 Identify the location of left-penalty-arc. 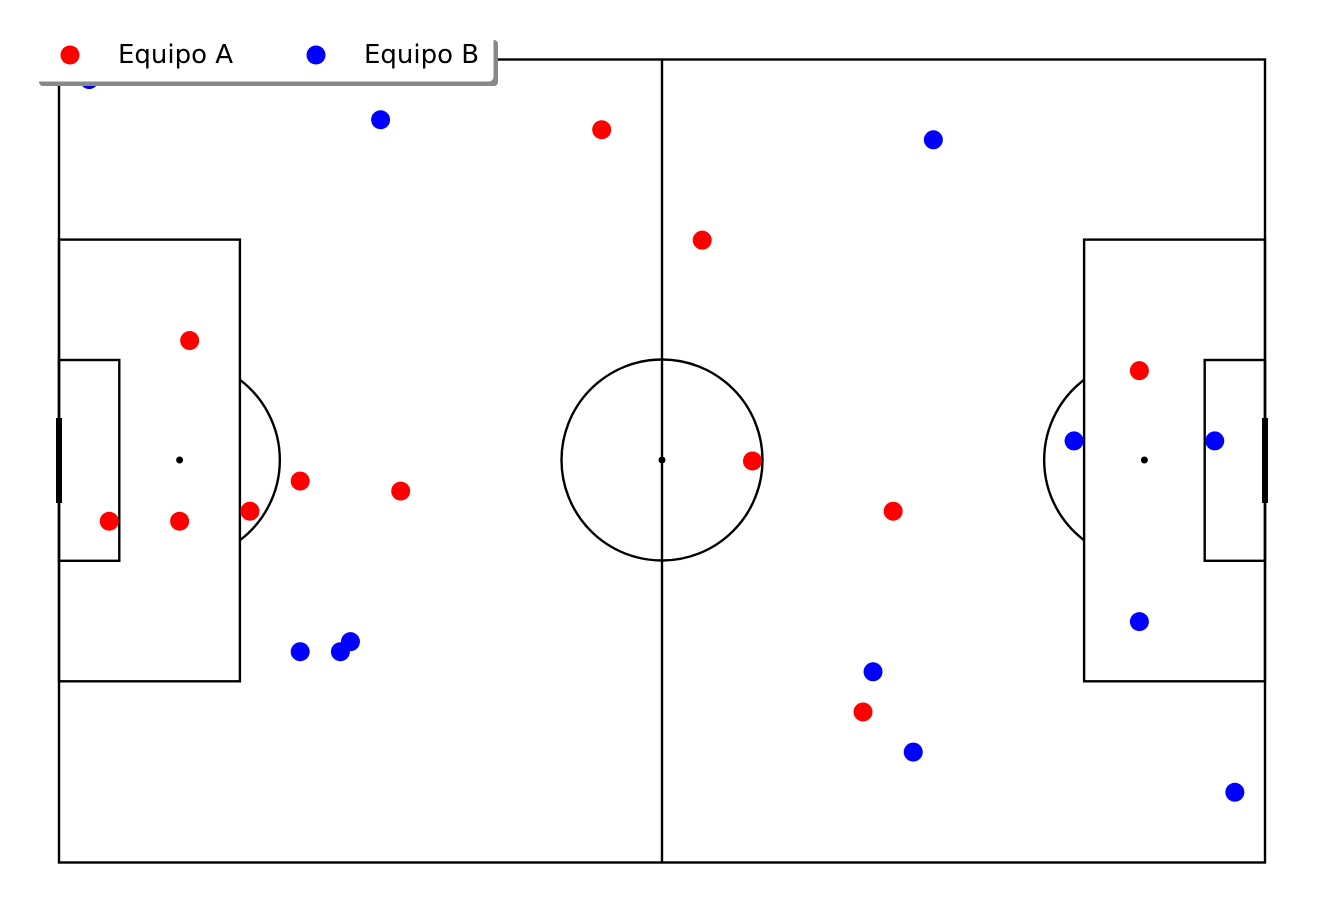
(260, 460).